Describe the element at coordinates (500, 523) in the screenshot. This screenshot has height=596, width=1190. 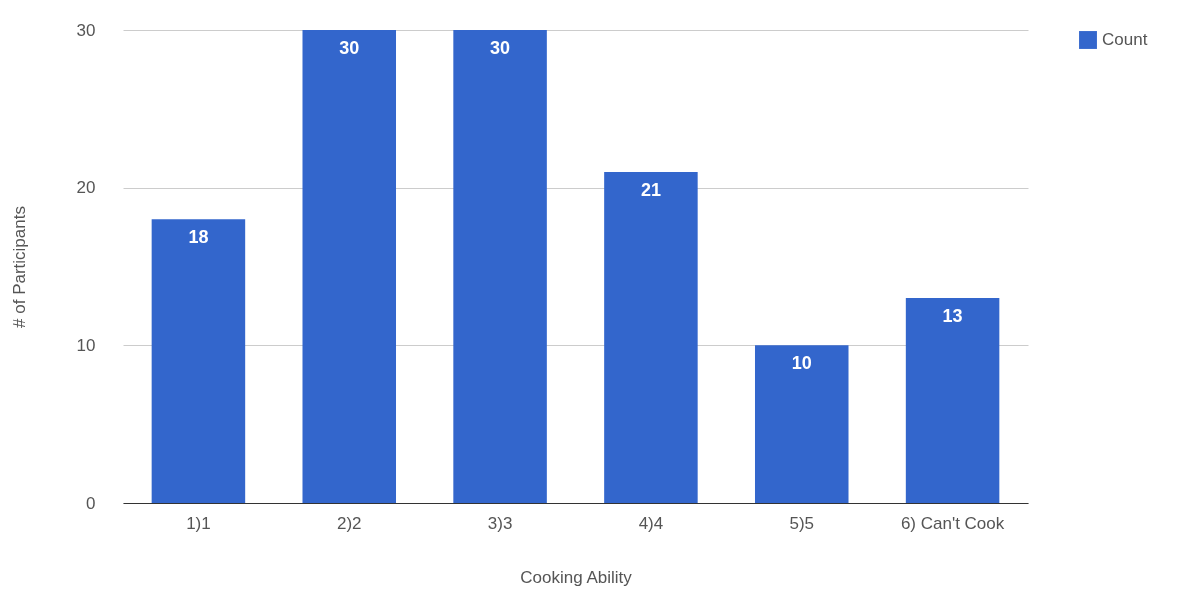
I see `x-tick-label: 3)3` at that location.